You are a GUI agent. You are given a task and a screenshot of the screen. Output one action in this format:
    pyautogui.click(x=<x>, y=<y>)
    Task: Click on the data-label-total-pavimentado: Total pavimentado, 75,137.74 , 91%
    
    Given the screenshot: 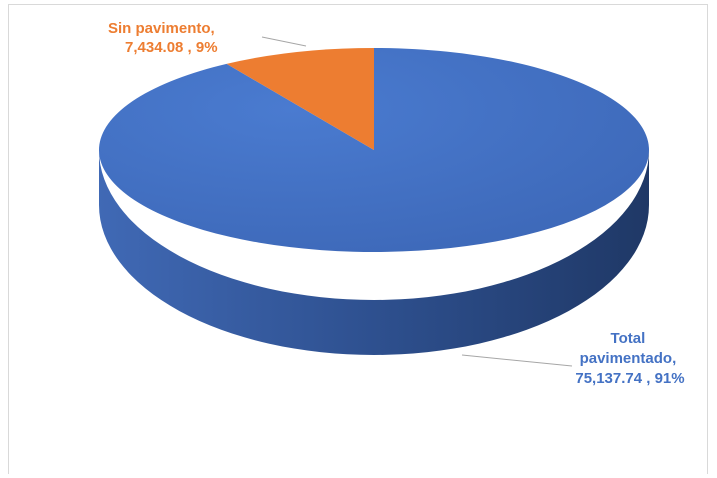 What is the action you would take?
    pyautogui.click(x=629, y=358)
    